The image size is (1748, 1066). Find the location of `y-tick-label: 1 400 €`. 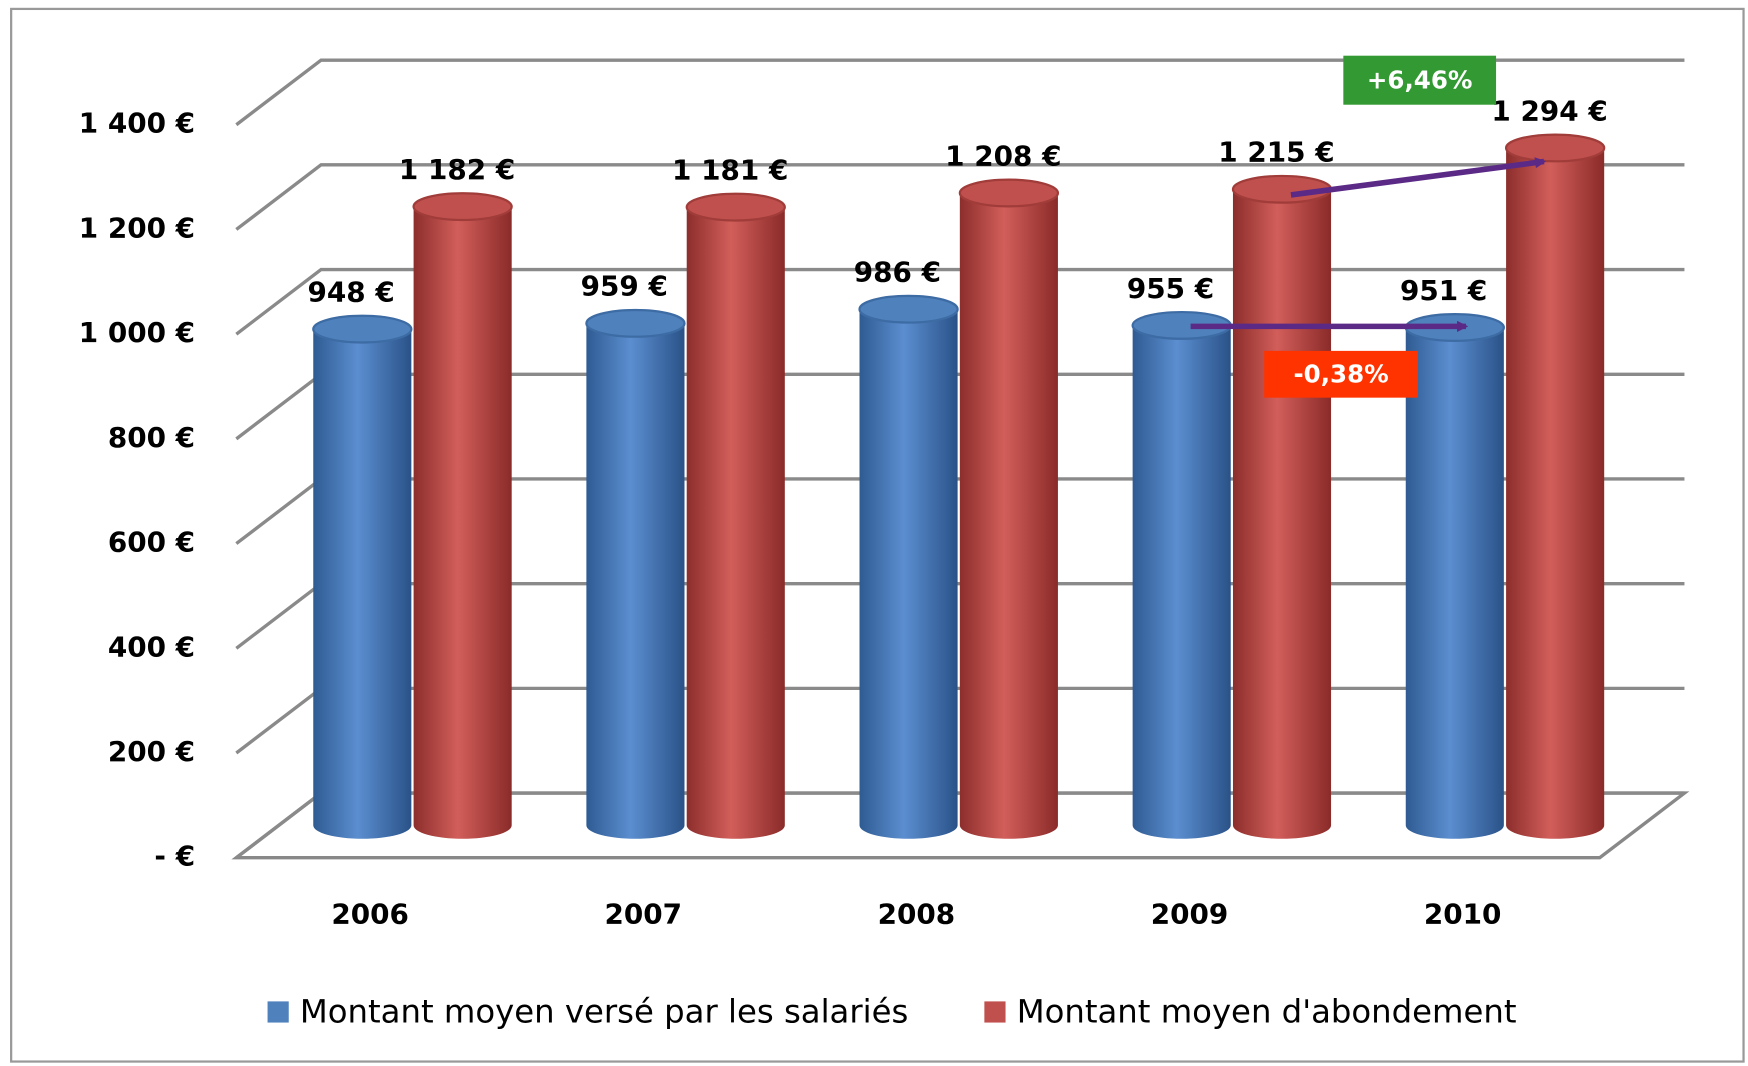

y-tick-label: 1 400 € is located at coordinates (137, 123).